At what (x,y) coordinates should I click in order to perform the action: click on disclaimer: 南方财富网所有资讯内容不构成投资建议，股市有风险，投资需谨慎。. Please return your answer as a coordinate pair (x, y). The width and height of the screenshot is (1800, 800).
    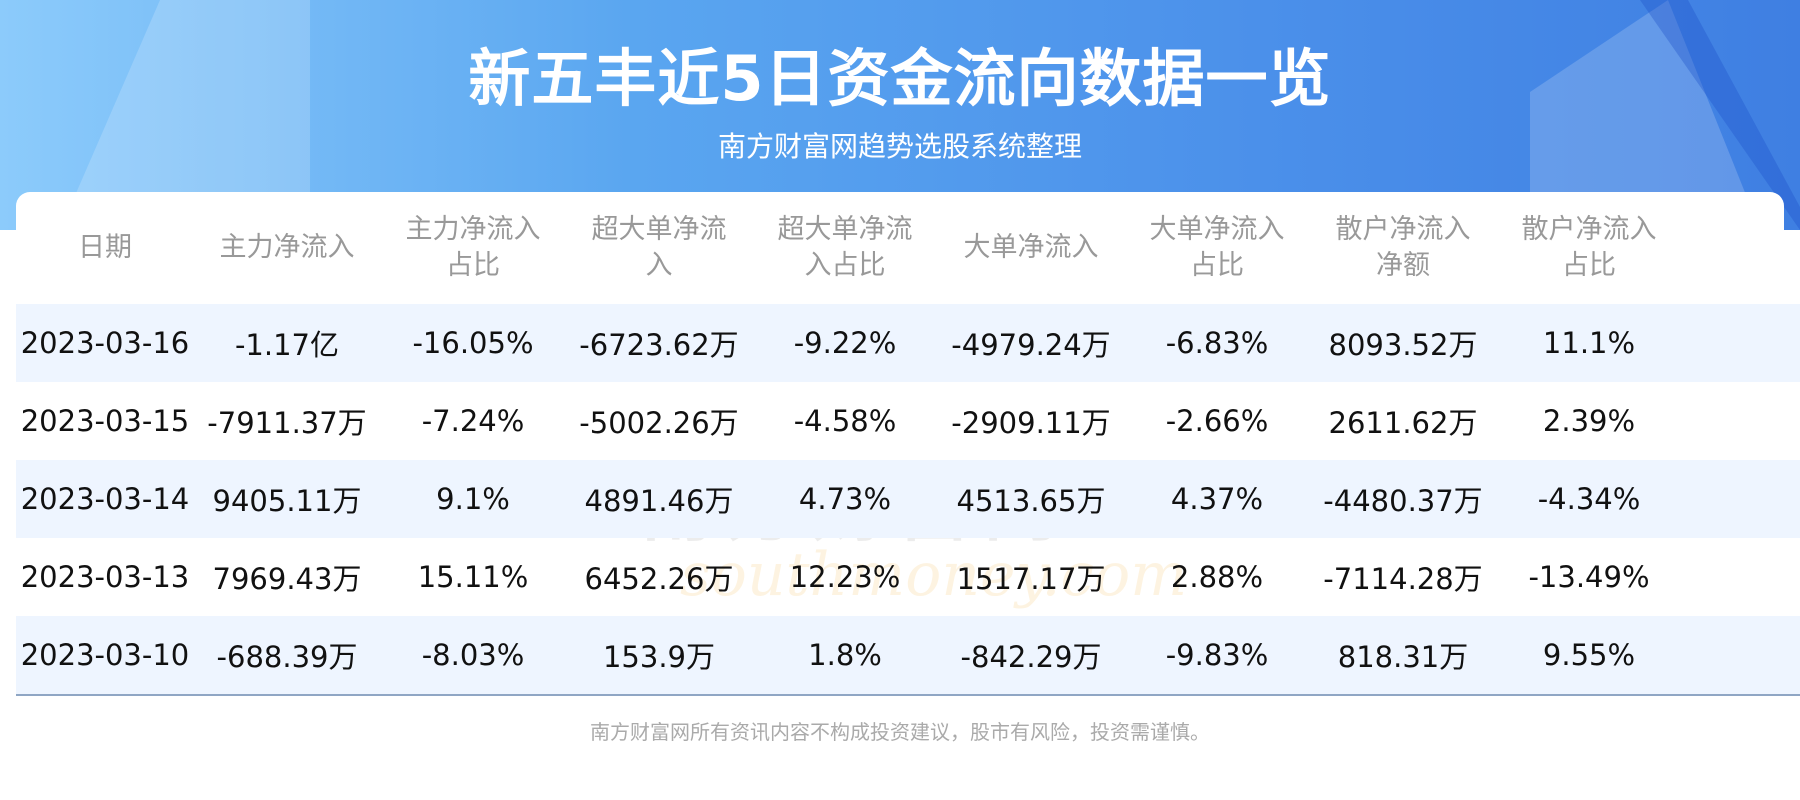
    Looking at the image, I should click on (900, 732).